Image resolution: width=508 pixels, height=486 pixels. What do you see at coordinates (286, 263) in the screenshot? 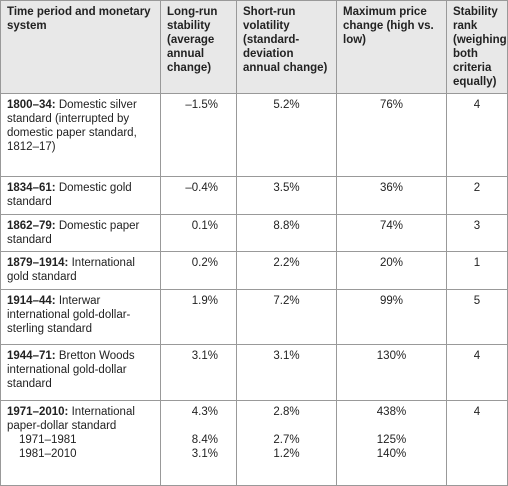
I see `value: 2.2%` at bounding box center [286, 263].